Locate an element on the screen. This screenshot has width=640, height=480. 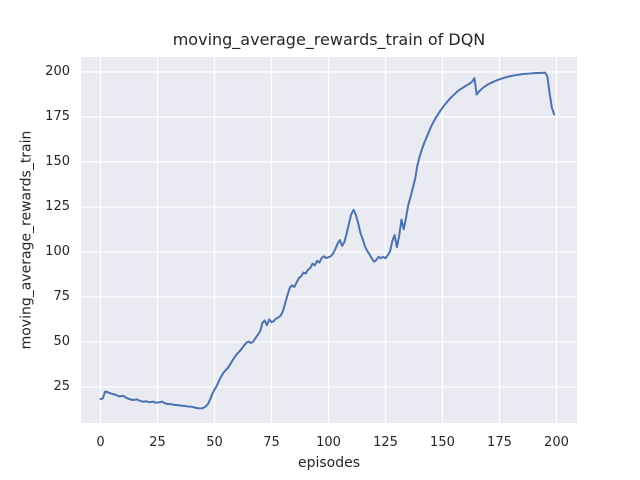
x-tick-label: 200 is located at coordinates (556, 442).